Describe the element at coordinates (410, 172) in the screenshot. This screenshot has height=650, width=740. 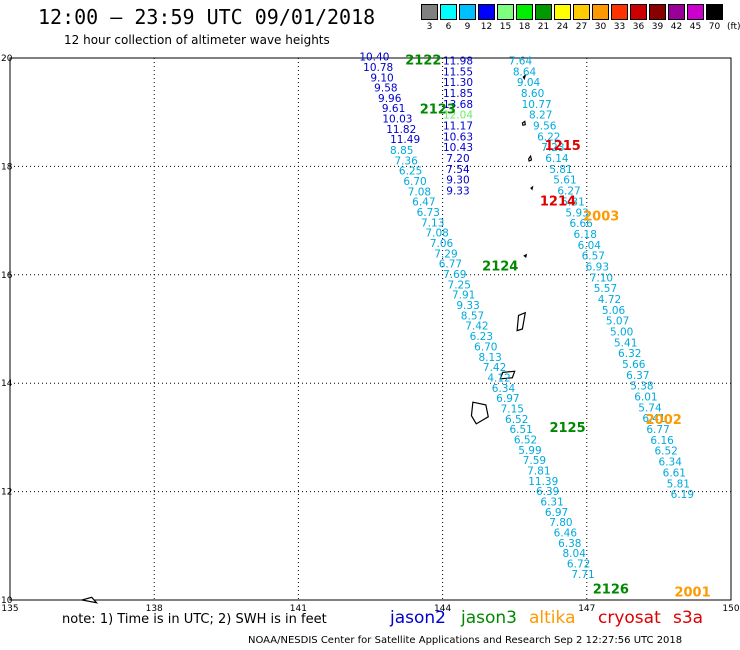
I see `wave-height-value: 6.25` at that location.